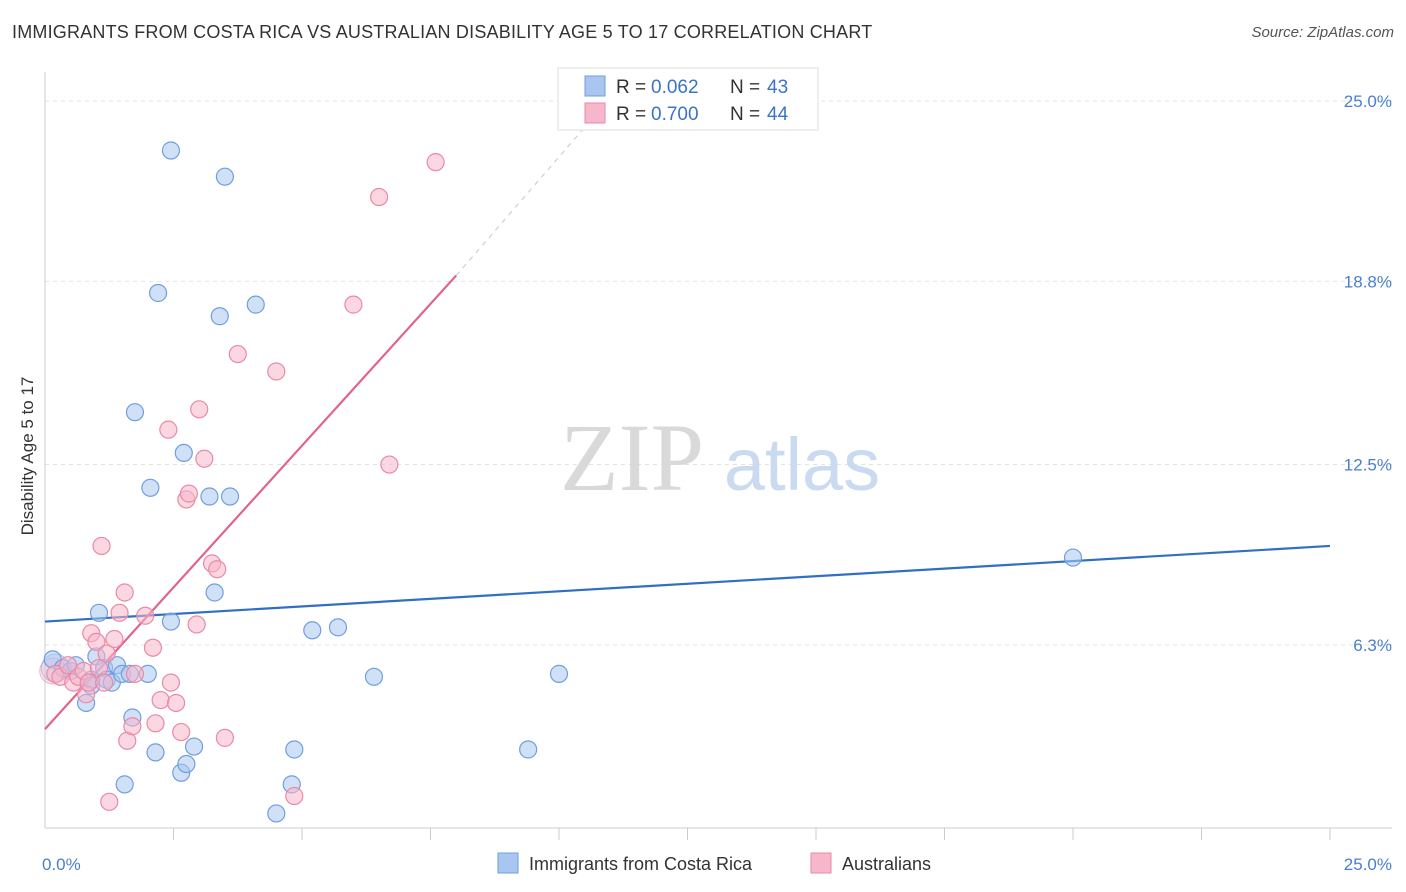 The width and height of the screenshot is (1406, 892). Describe the element at coordinates (886, 864) in the screenshot. I see `bottom-legend-label-pink: Australians` at that location.